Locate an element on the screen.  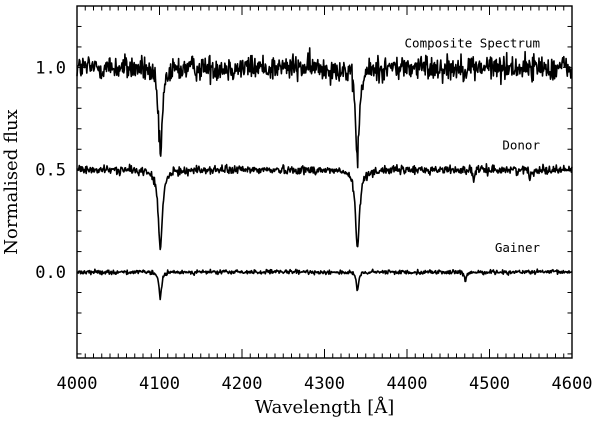
x-tick-label: 4000 is located at coordinates (77, 384).